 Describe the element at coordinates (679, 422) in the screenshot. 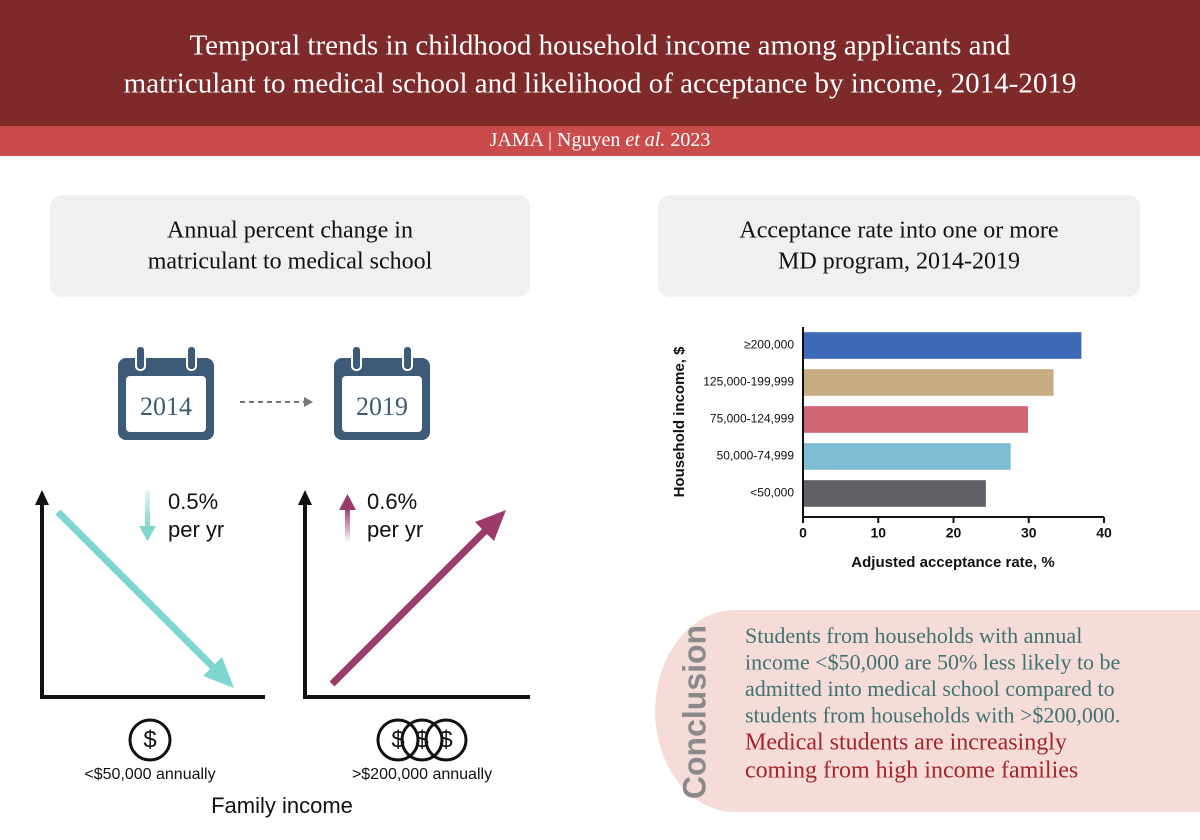

I see `y-axis-label: Household income, $` at that location.